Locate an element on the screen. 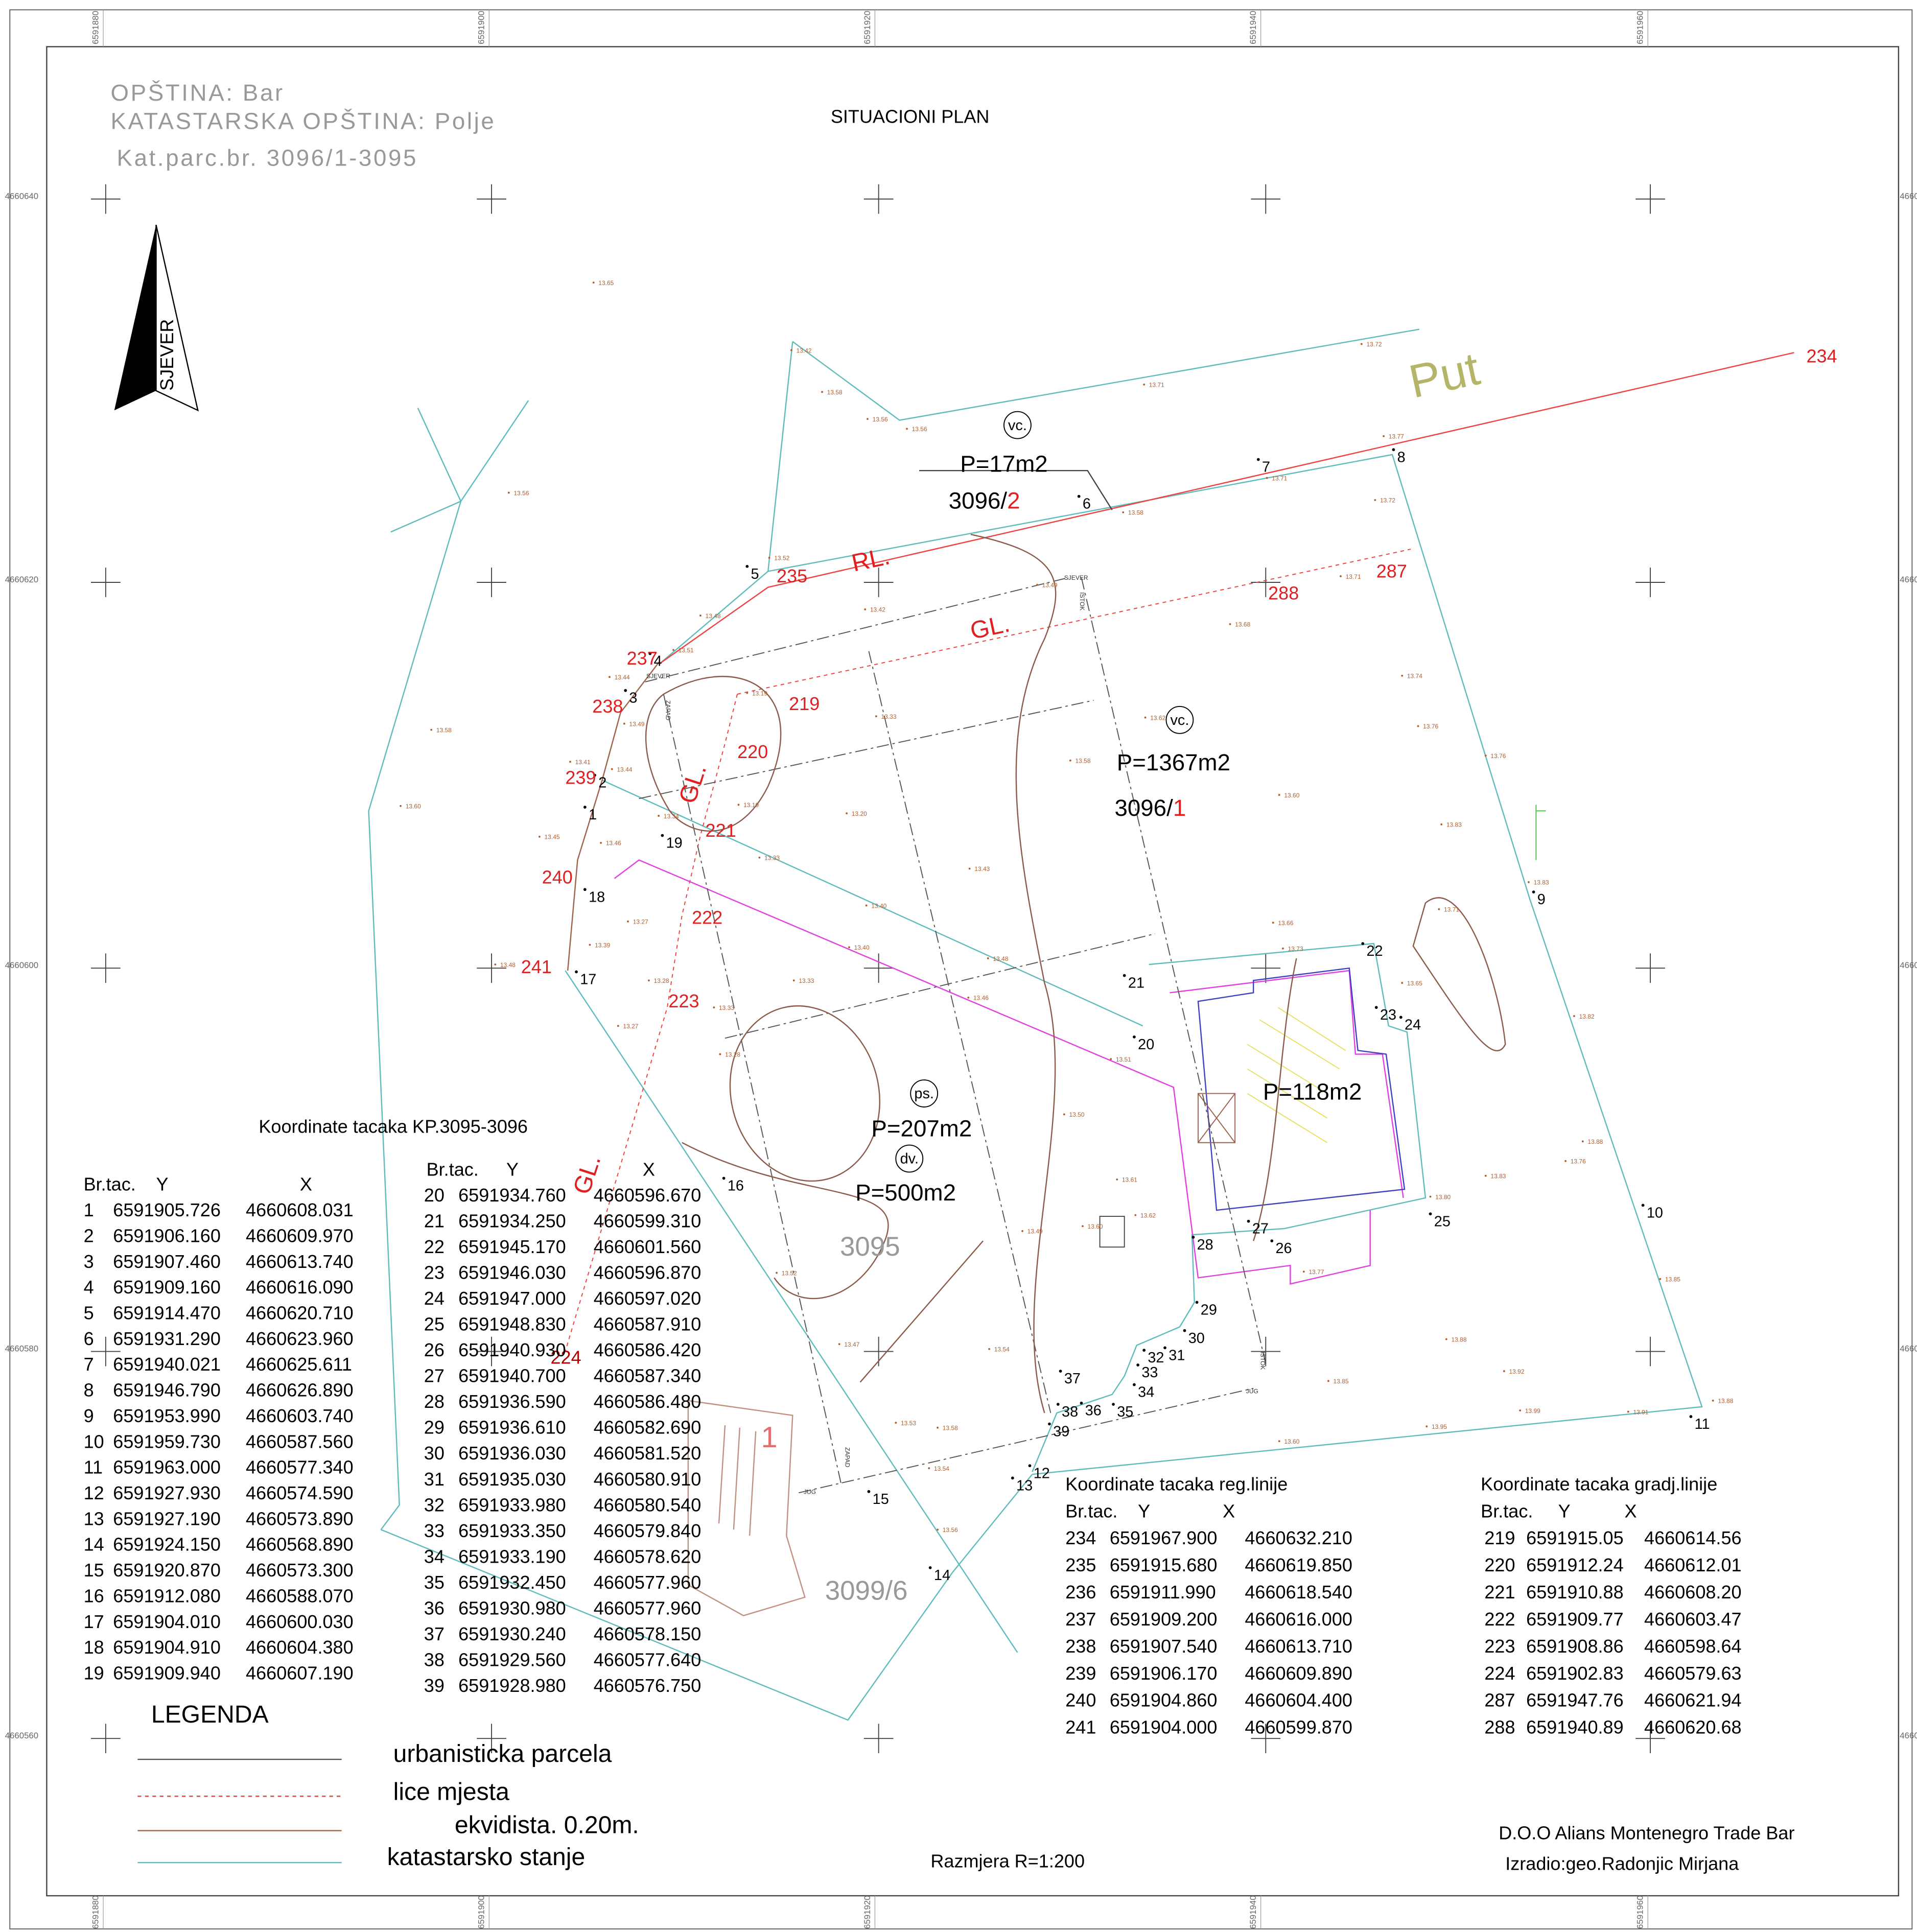 The image size is (1917, 1932). table-cell: 4660582.690 is located at coordinates (648, 1427).